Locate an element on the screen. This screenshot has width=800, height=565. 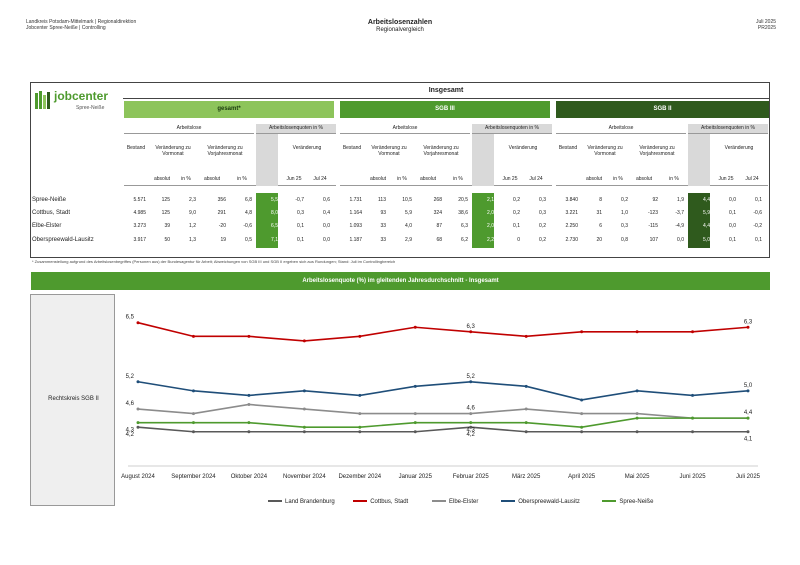
table-cell: 6,8 is located at coordinates (248, 200).